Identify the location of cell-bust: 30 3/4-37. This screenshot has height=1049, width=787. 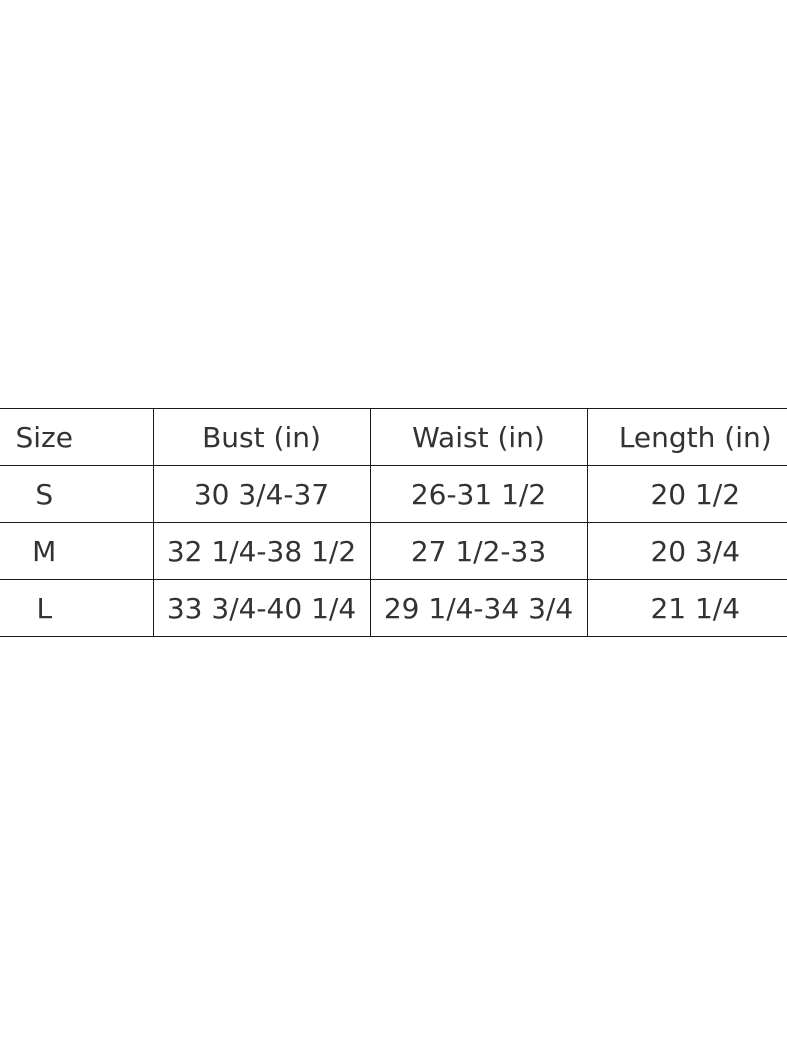
(261, 494).